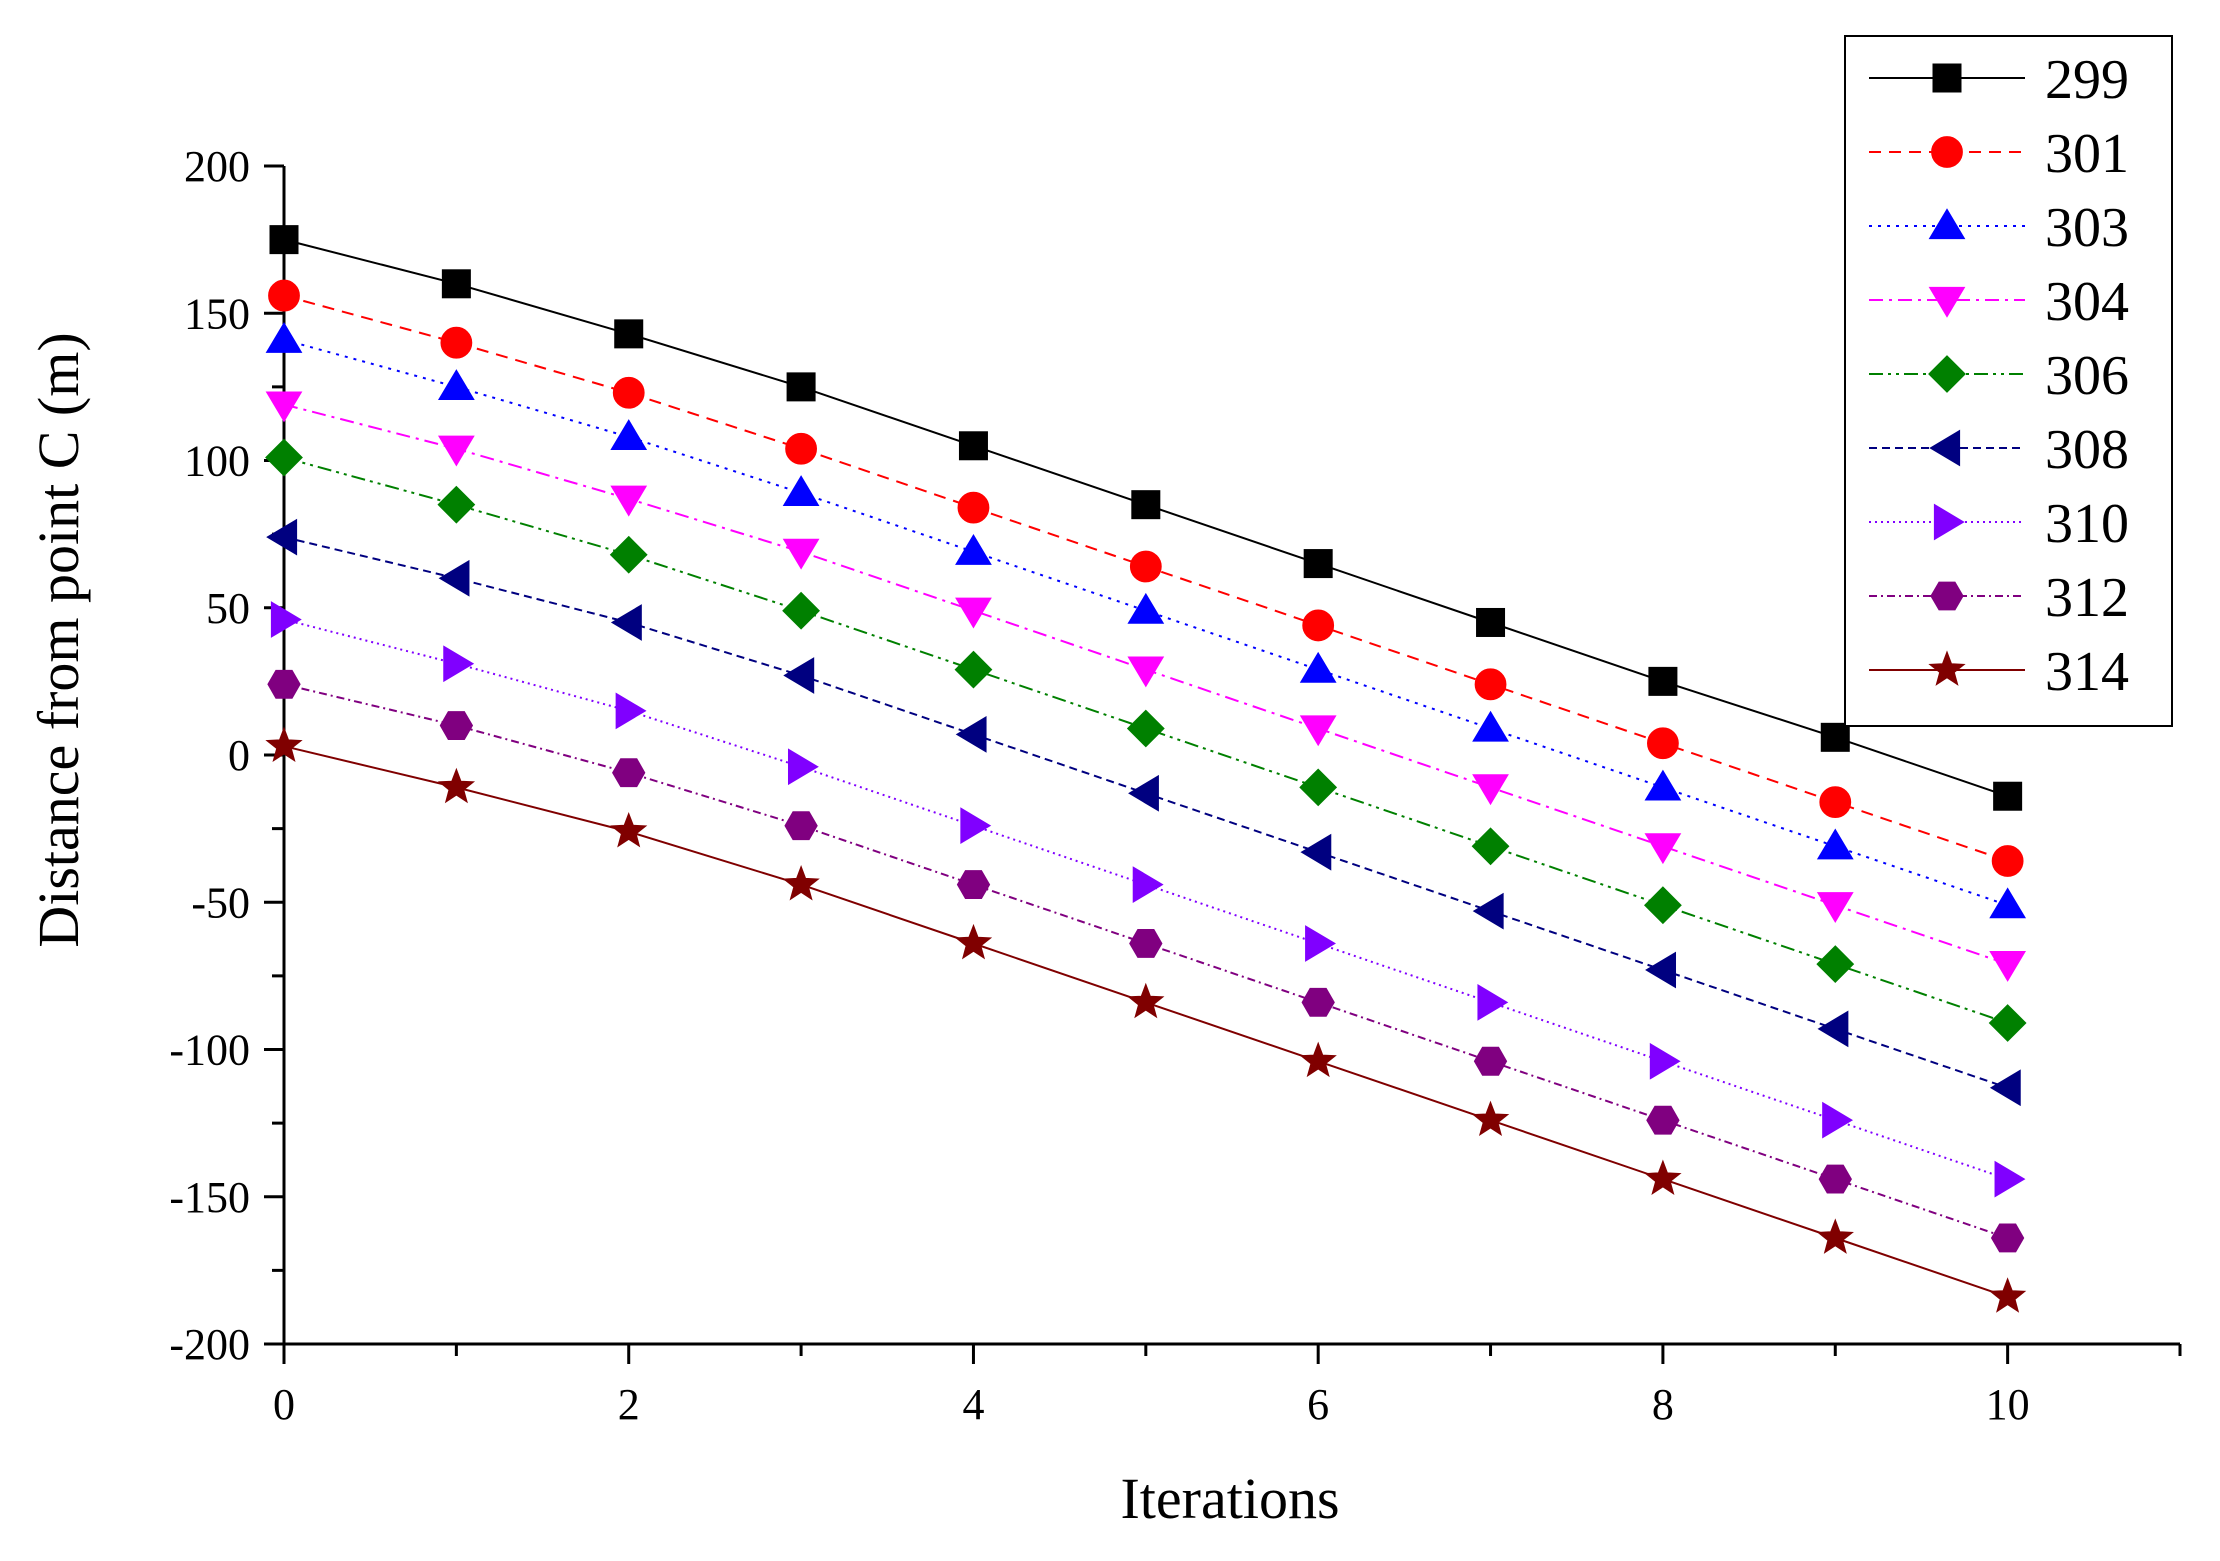  I want to click on legend-label: 303, so click(2087, 228).